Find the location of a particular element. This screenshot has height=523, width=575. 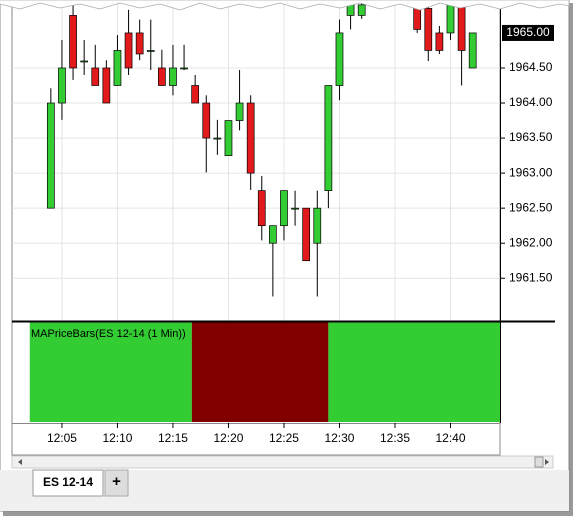

y-tick-label: 1964.50 is located at coordinates (531, 67).